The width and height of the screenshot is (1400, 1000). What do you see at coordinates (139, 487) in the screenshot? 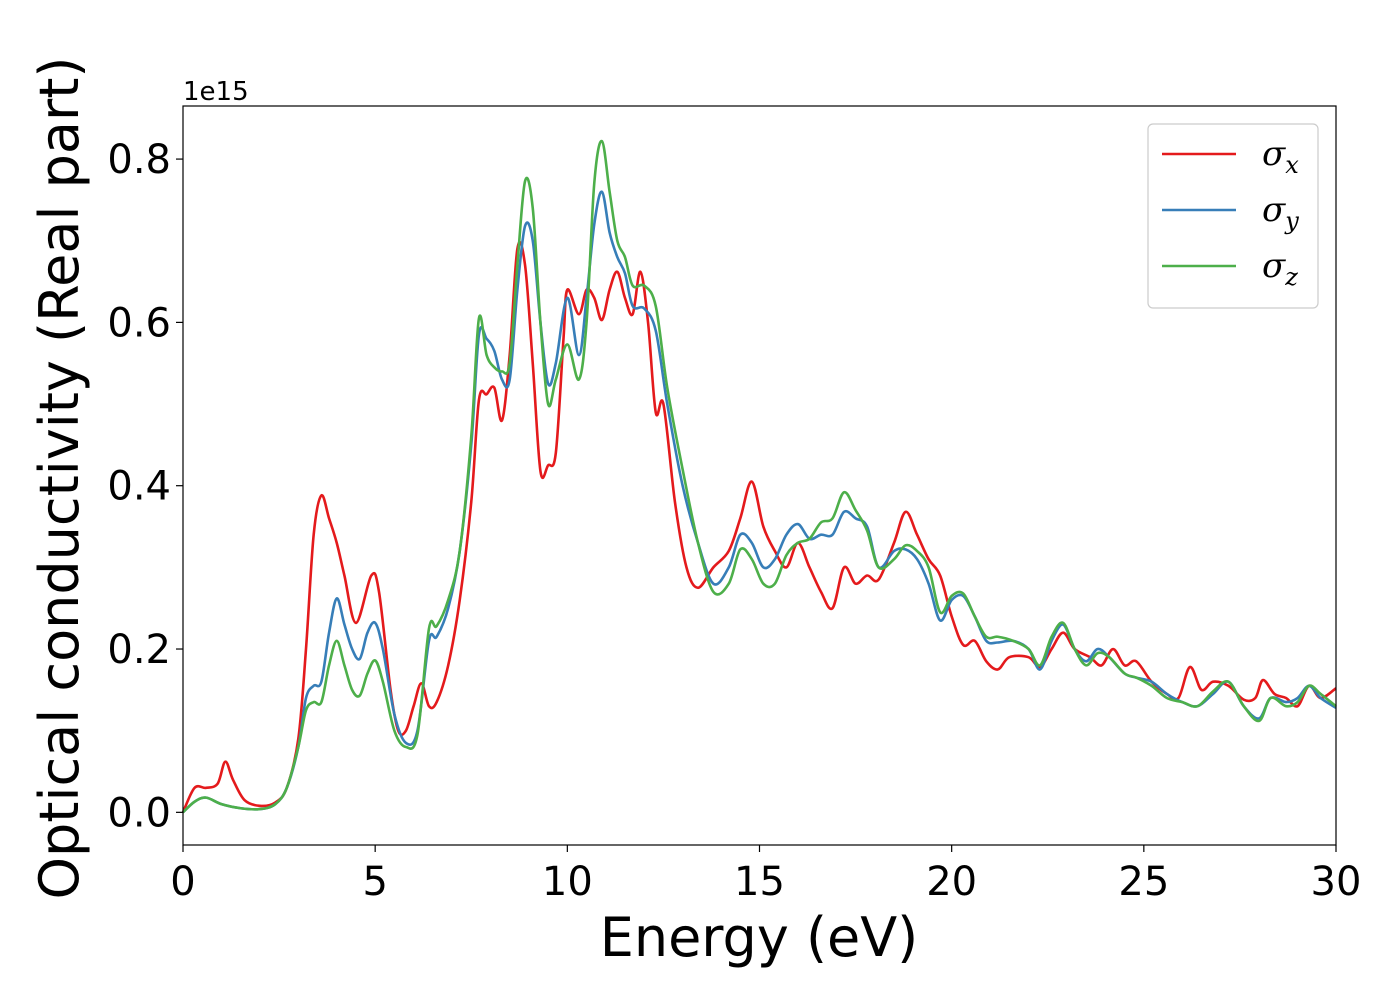
I see `y-tick-label: 0.4` at bounding box center [139, 487].